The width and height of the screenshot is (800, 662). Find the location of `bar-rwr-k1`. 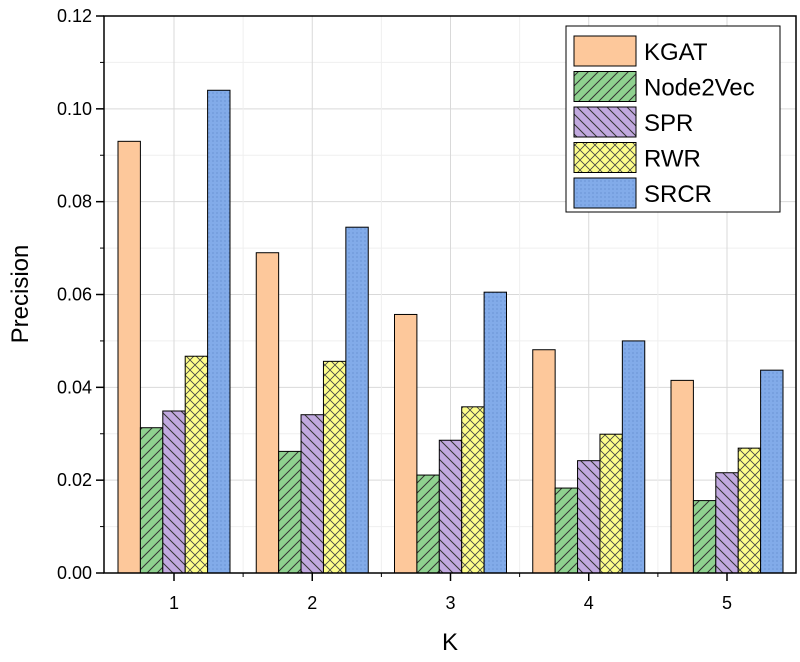

bar-rwr-k1 is located at coordinates (196, 464).